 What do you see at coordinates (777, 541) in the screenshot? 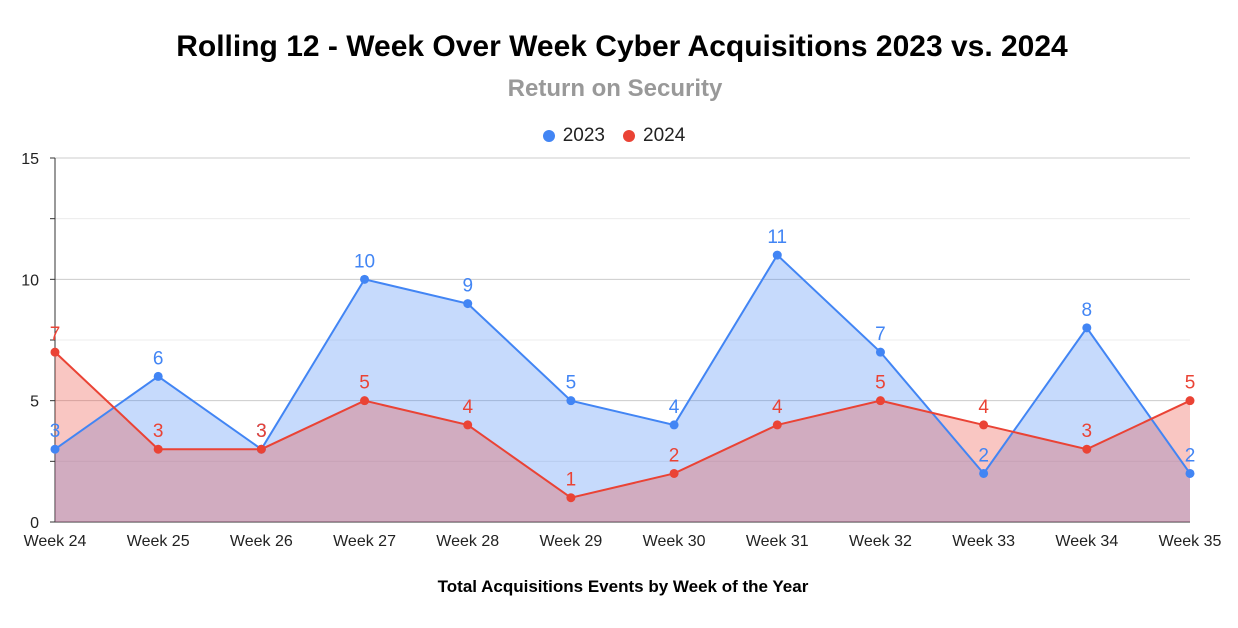
I see `x-tick-label: Week 31` at bounding box center [777, 541].